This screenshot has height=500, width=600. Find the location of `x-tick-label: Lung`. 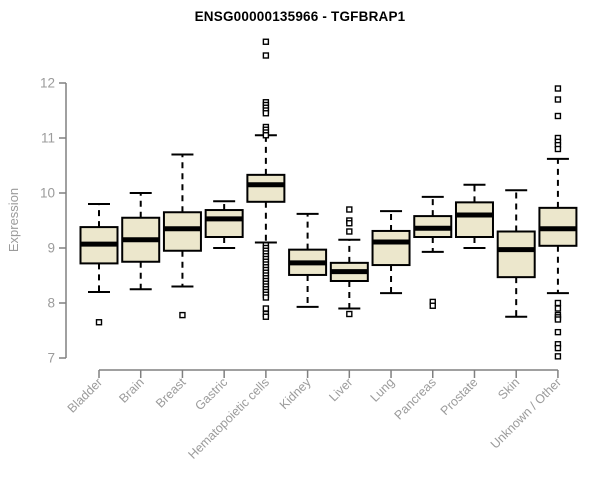

x-tick-label: Lung is located at coordinates (383, 390).